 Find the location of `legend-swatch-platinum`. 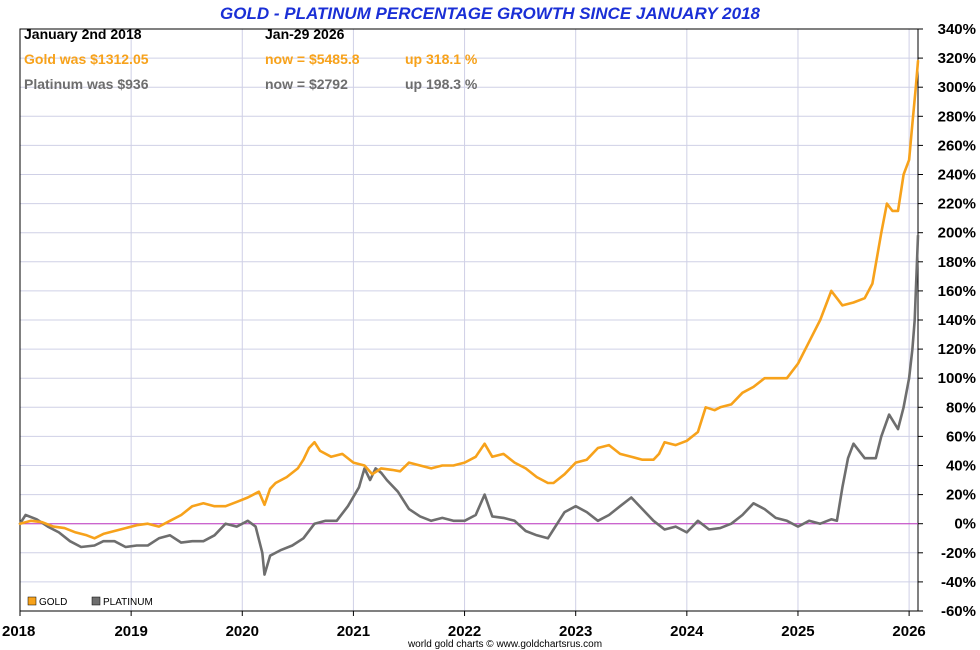

legend-swatch-platinum is located at coordinates (96, 601).